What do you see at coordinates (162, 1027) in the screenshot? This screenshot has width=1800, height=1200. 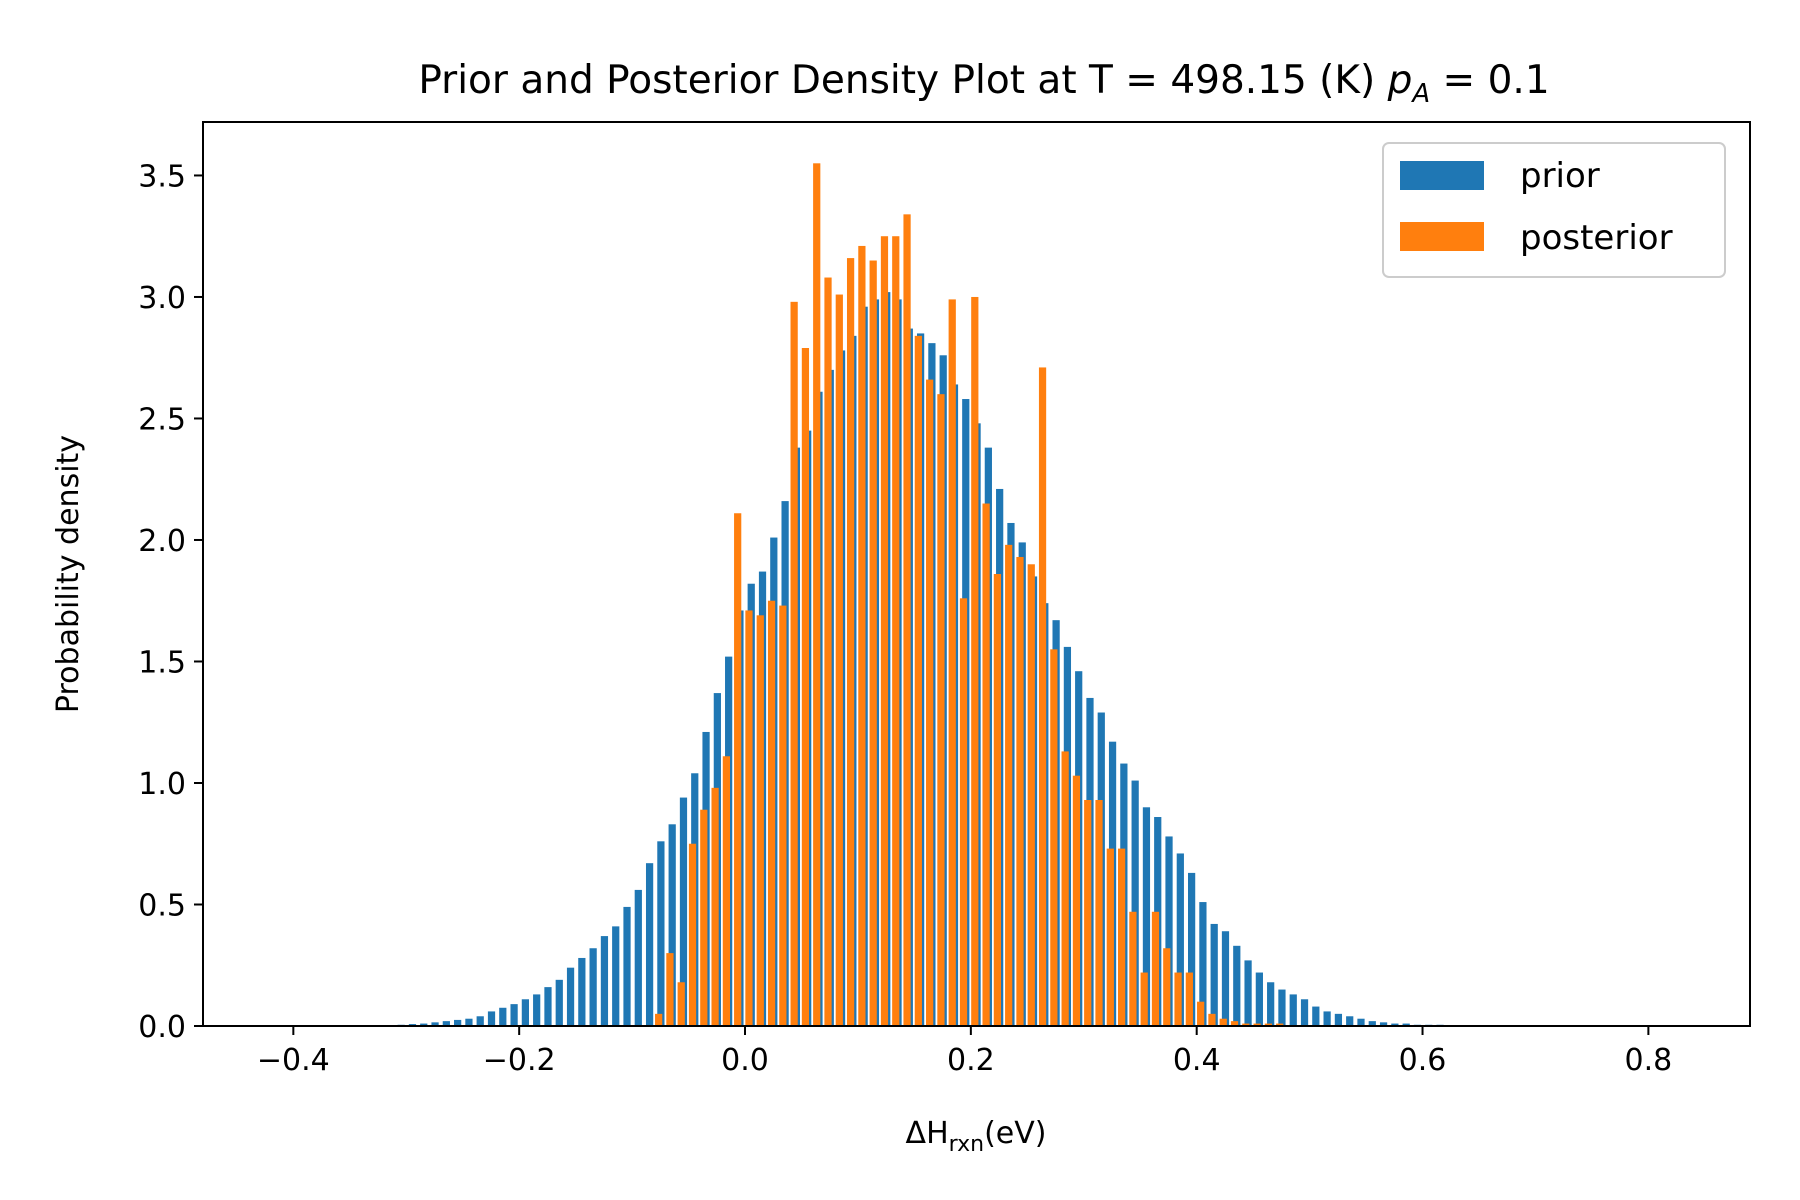 I see `y-tick-label: 0.0` at bounding box center [162, 1027].